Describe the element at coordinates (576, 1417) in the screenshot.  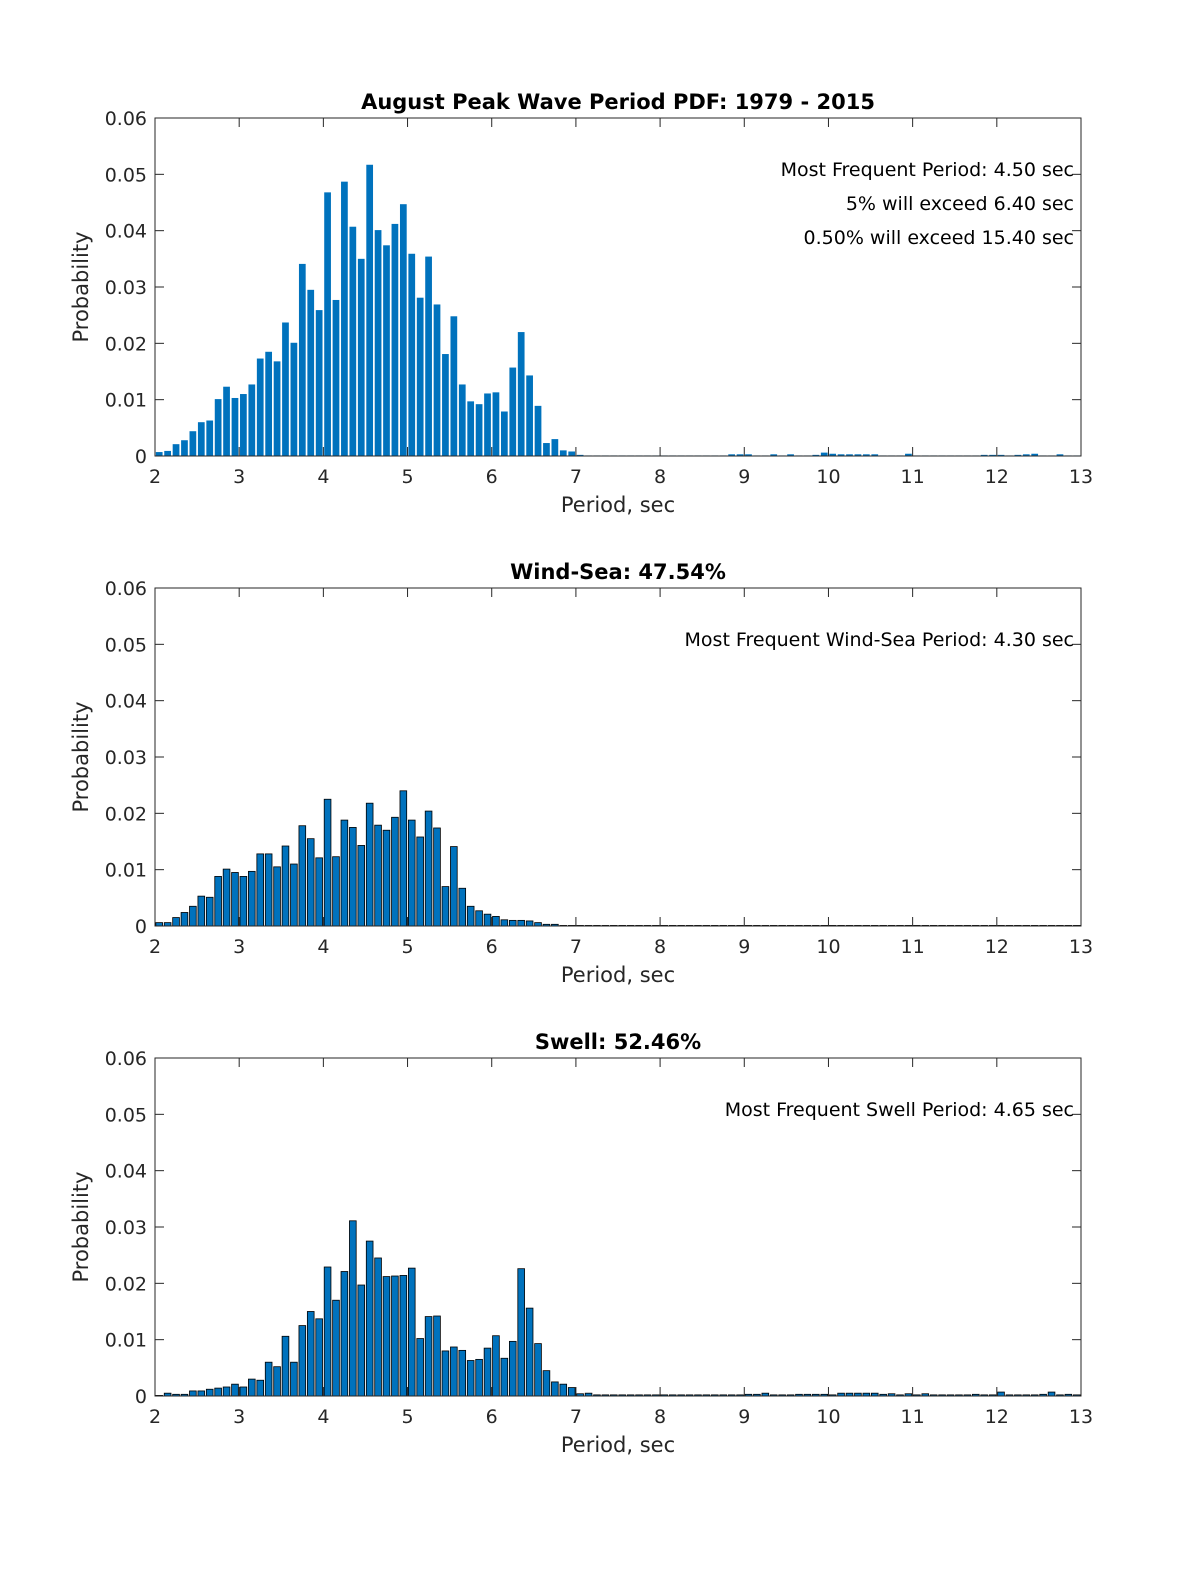
I see `x-tick-label: 7` at that location.